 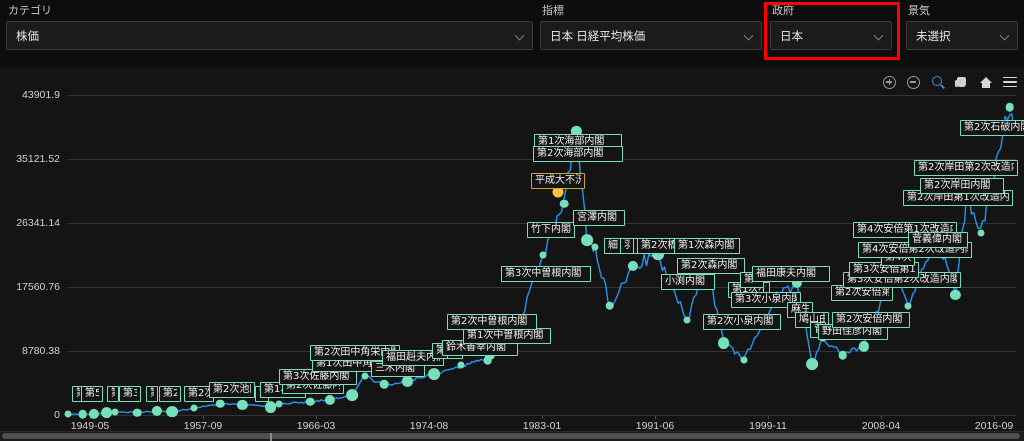 I want to click on zoom-in-icon, so click(x=890, y=82).